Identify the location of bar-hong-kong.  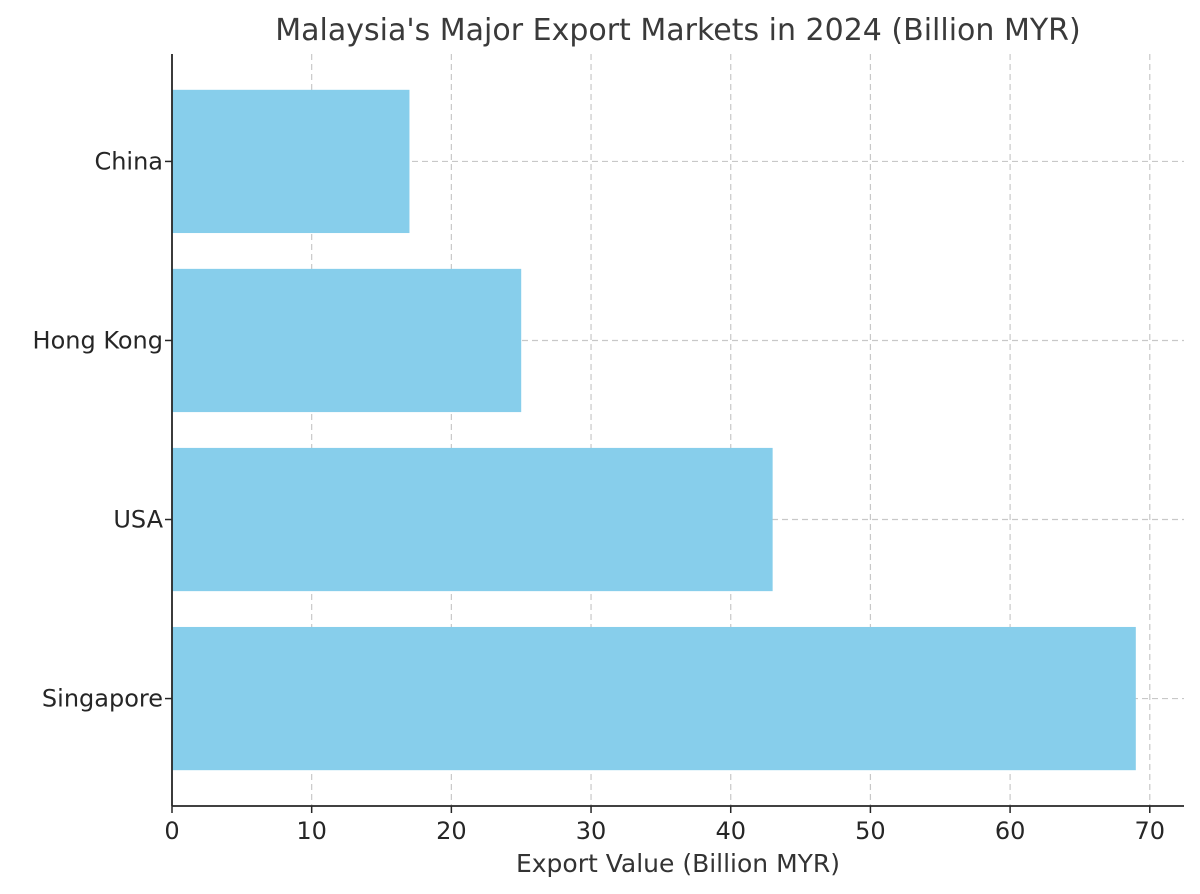
(347, 340).